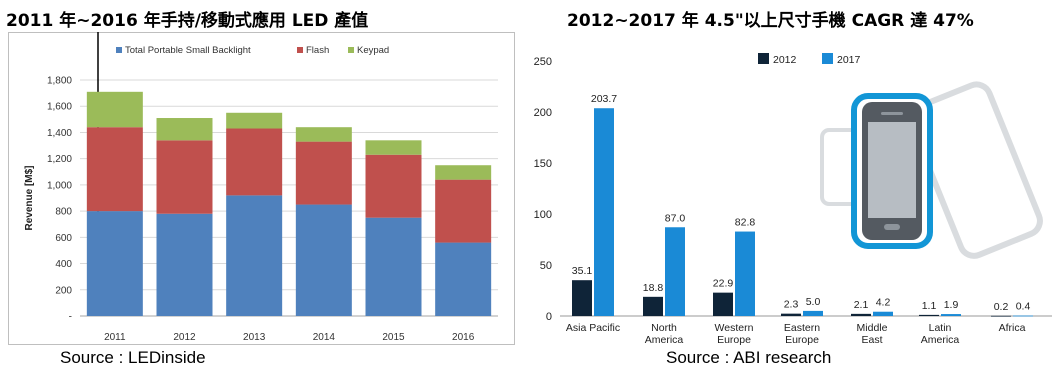 This screenshot has width=1060, height=378. Describe the element at coordinates (861, 305) in the screenshot. I see `data-label: 2.1` at that location.